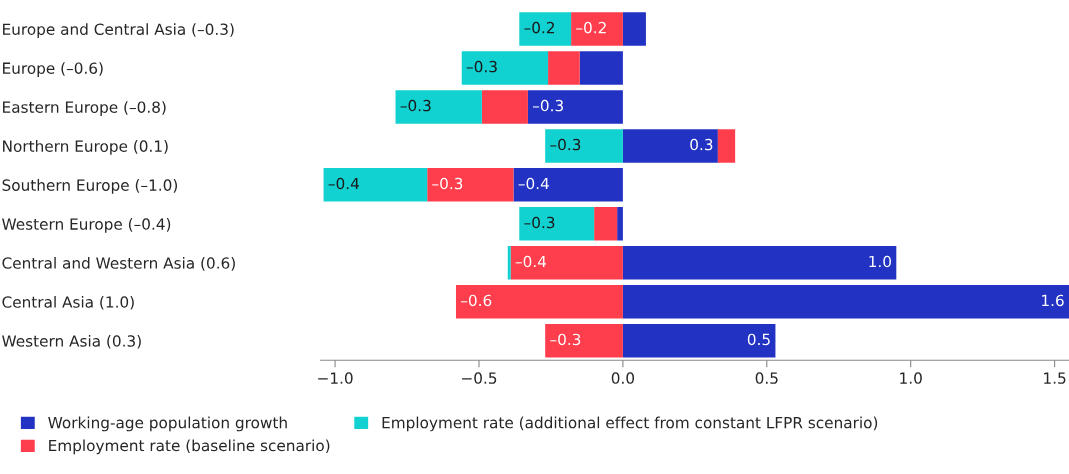  I want to click on y-tick-label: Central Asia (1.0), so click(68, 302).